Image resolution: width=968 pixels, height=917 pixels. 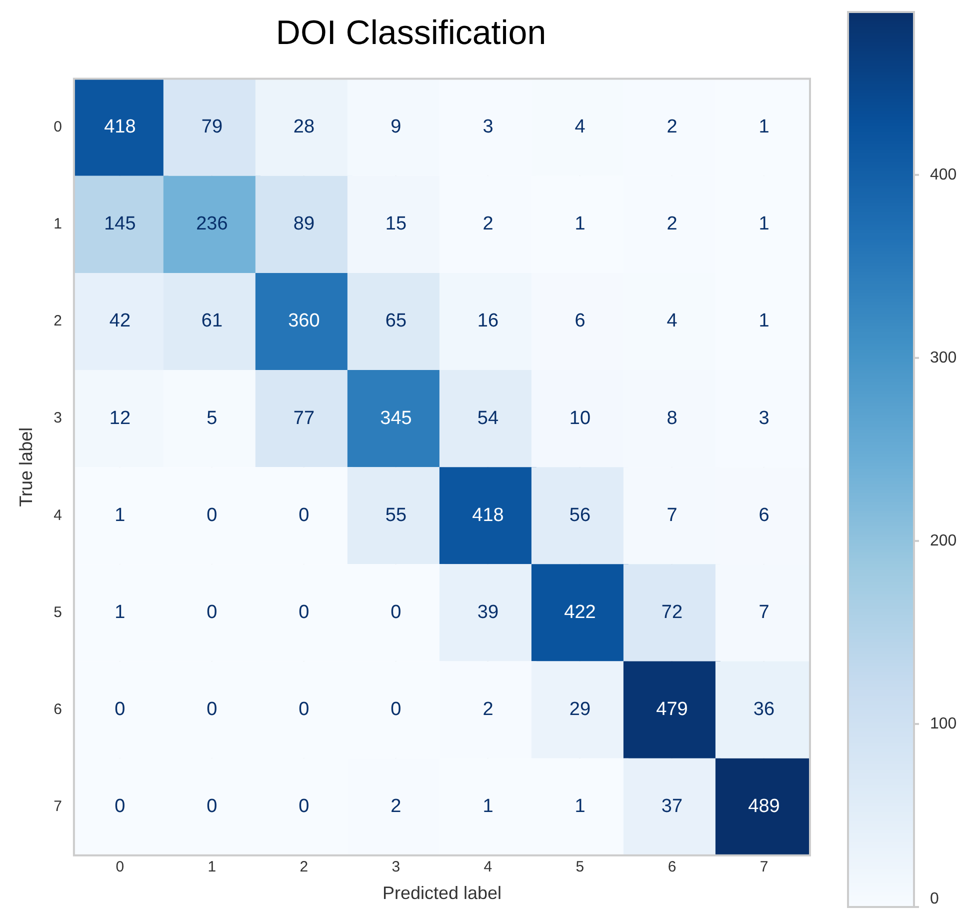 What do you see at coordinates (442, 893) in the screenshot?
I see `x-axis-title: Predicted label` at bounding box center [442, 893].